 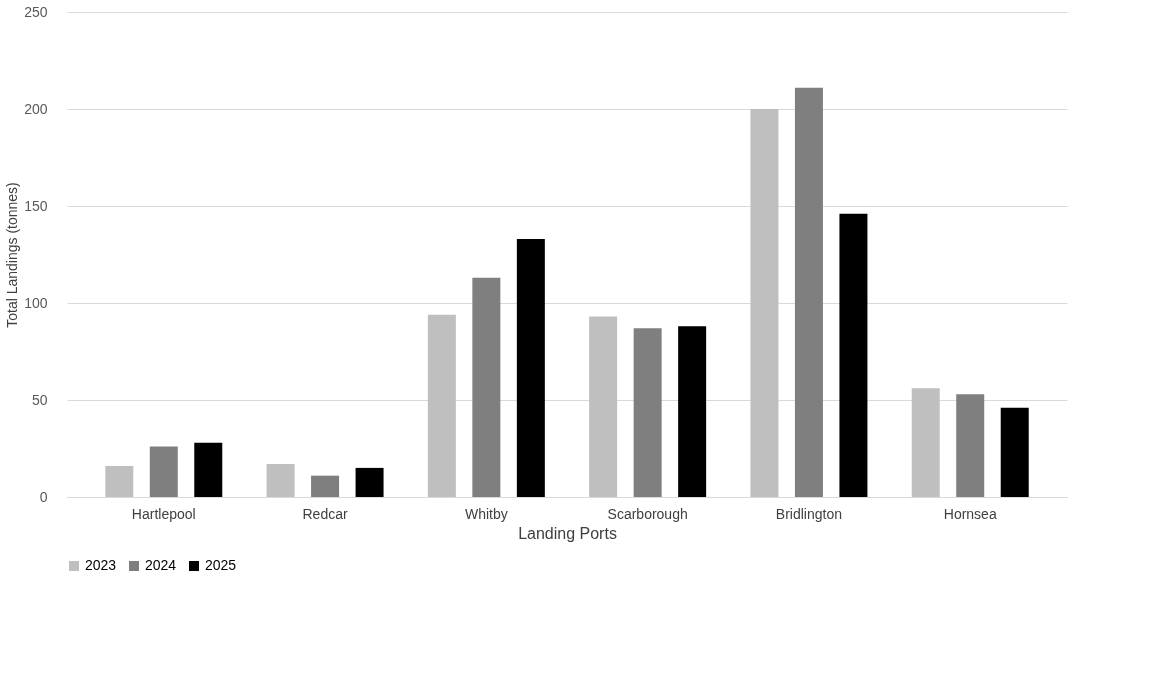 I want to click on x-tick-label: Scarborough, so click(x=647, y=513).